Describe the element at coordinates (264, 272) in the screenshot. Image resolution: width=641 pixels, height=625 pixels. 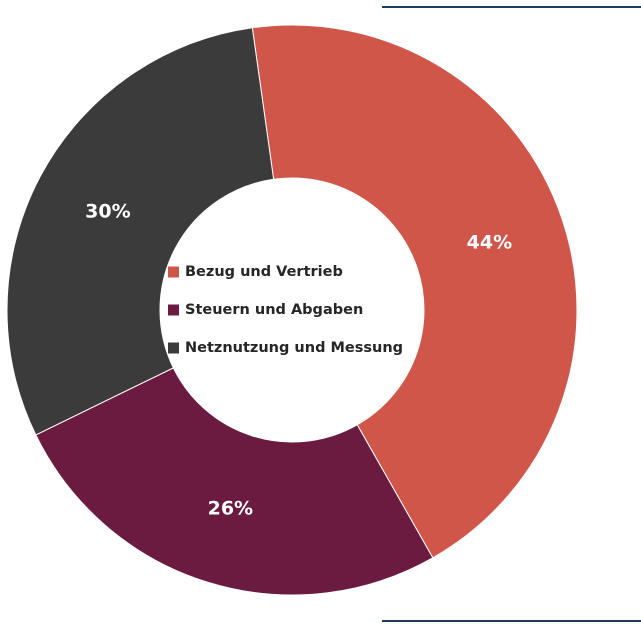
I see `legend-label-1: Bezug und Vertrieb` at that location.